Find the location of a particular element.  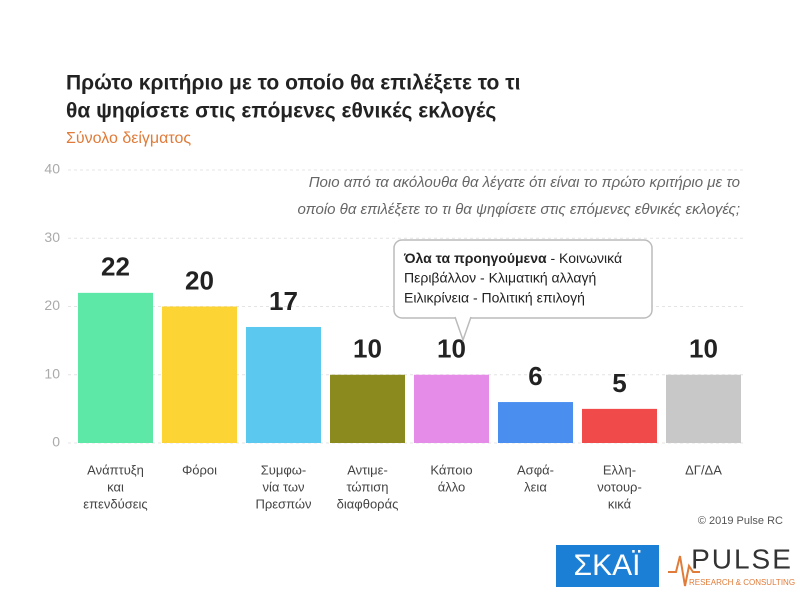

x-tick-label: άλλο is located at coordinates (452, 486).